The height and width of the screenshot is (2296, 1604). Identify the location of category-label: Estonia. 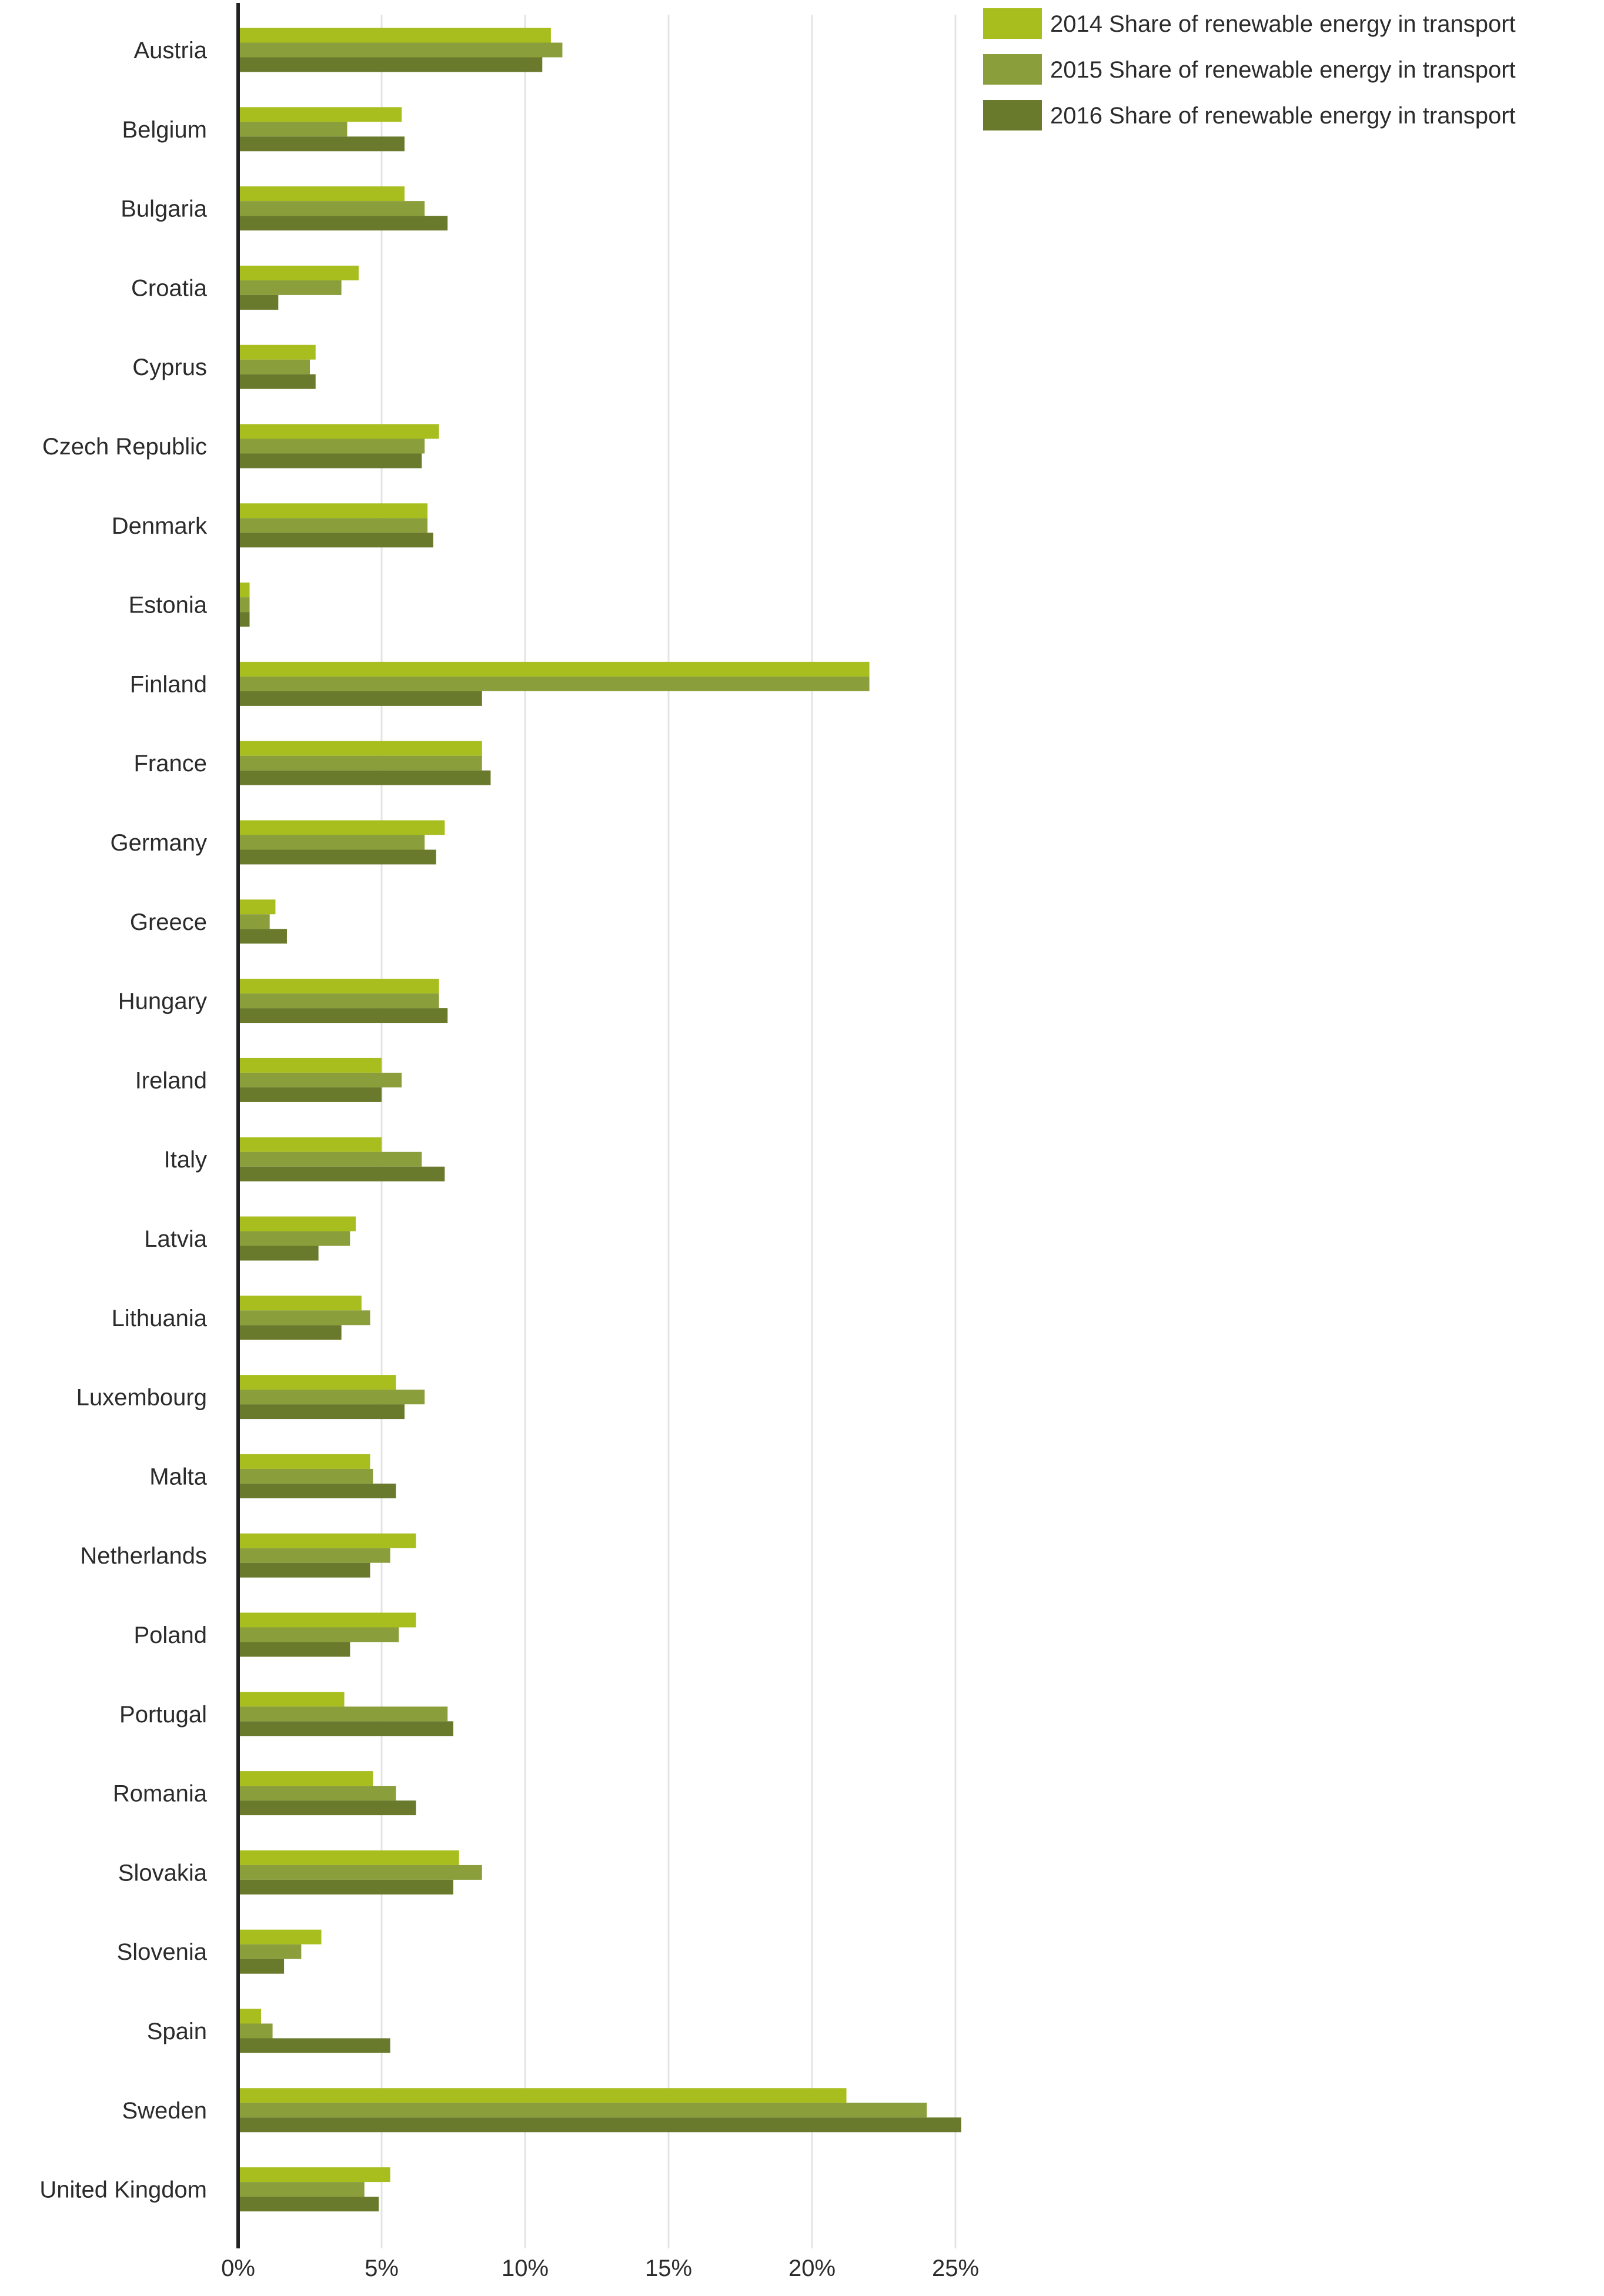
(168, 605).